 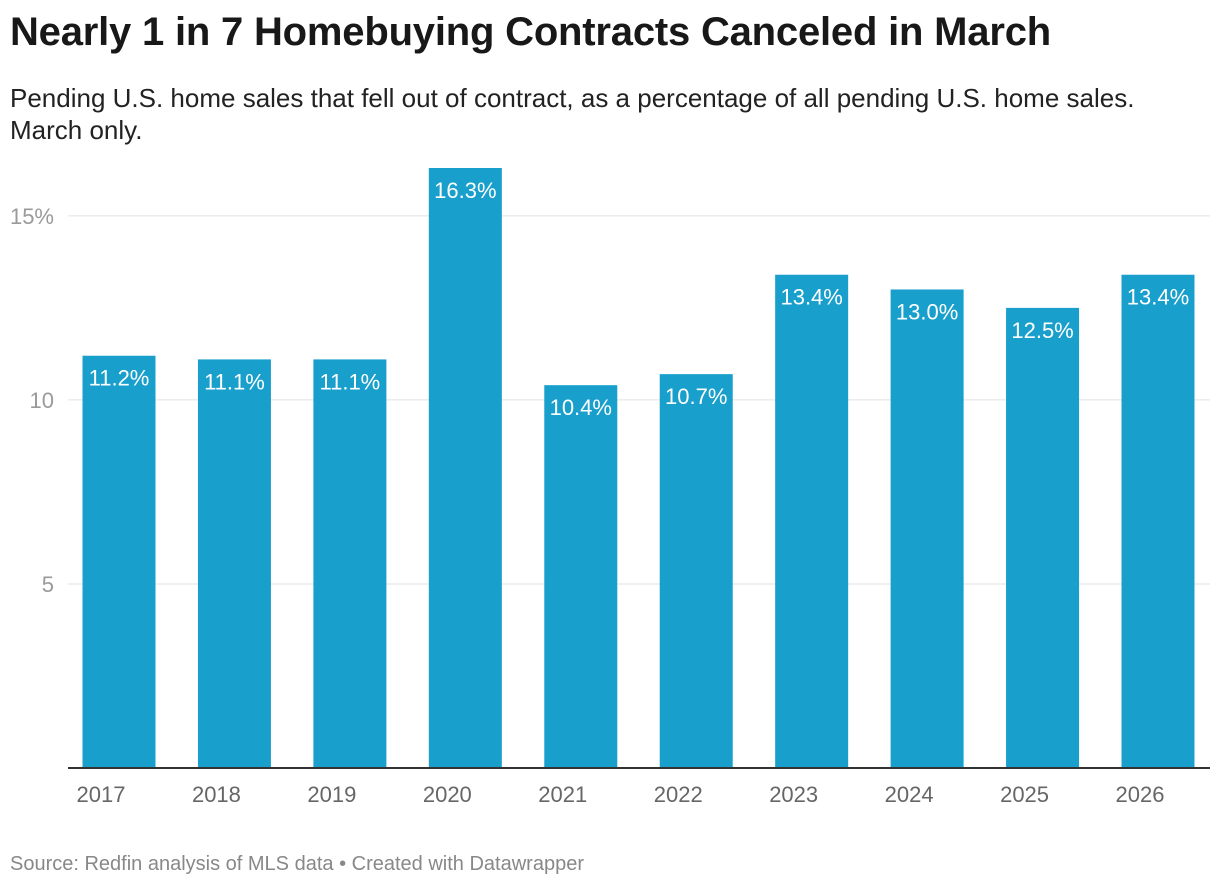 I want to click on bar-2020, so click(x=465, y=468).